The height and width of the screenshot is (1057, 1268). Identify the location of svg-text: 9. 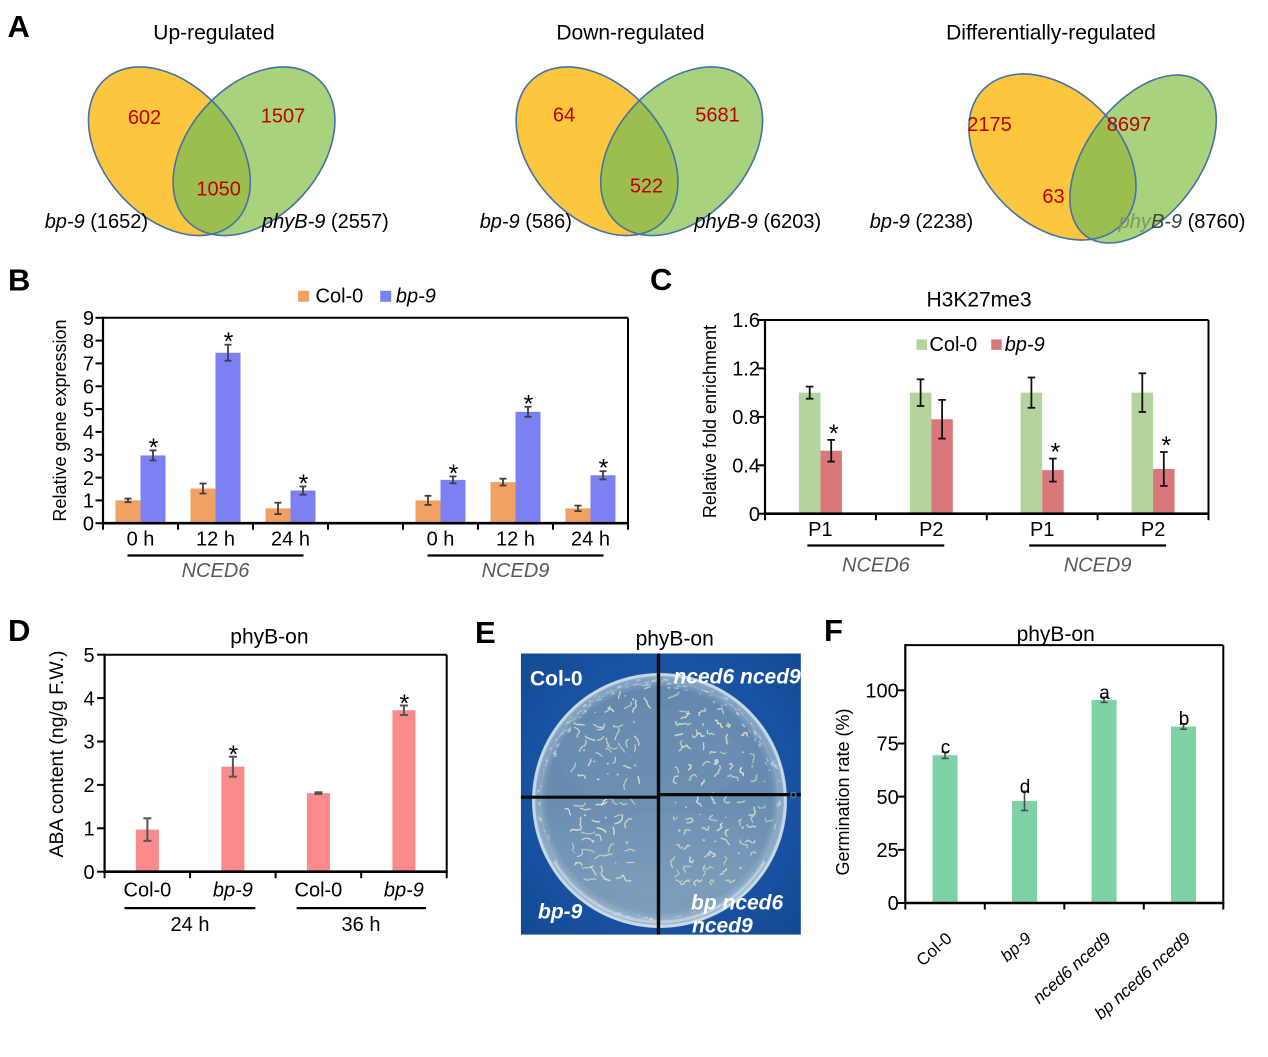
(88, 319).